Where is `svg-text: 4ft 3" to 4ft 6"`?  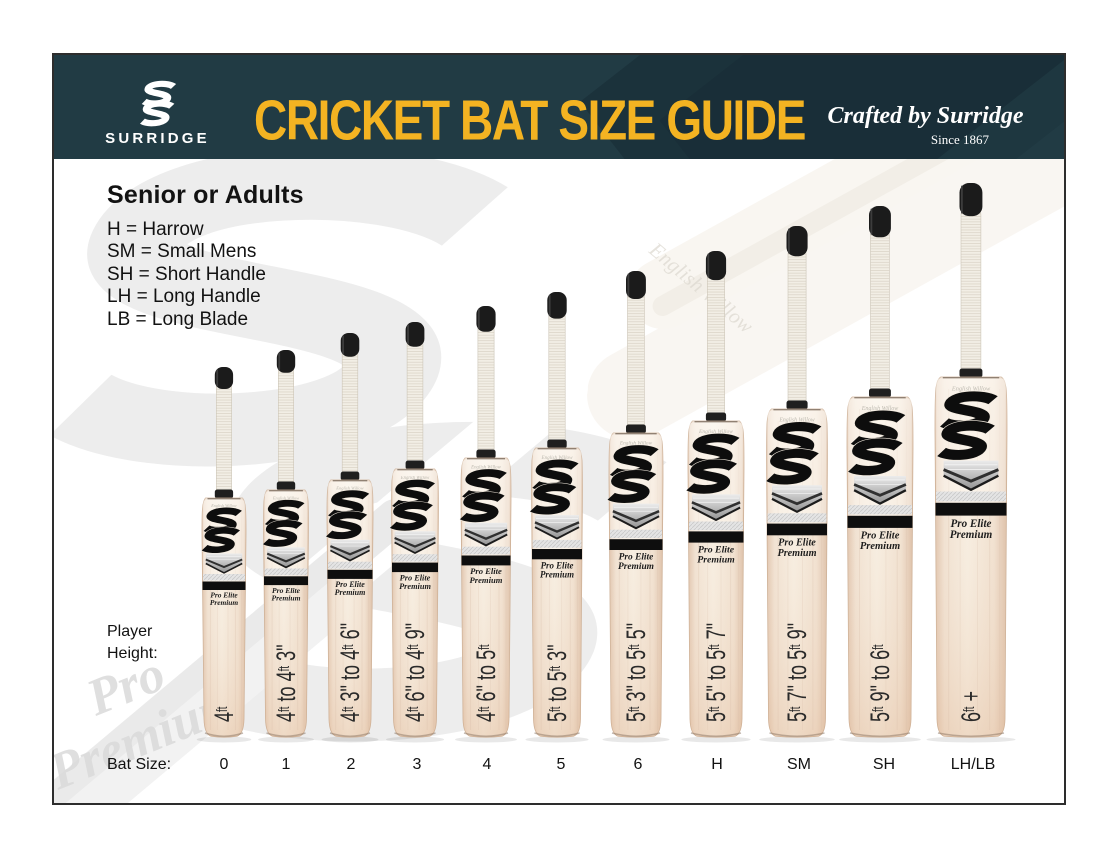 svg-text: 4ft 3" to 4ft 6" is located at coordinates (349, 672).